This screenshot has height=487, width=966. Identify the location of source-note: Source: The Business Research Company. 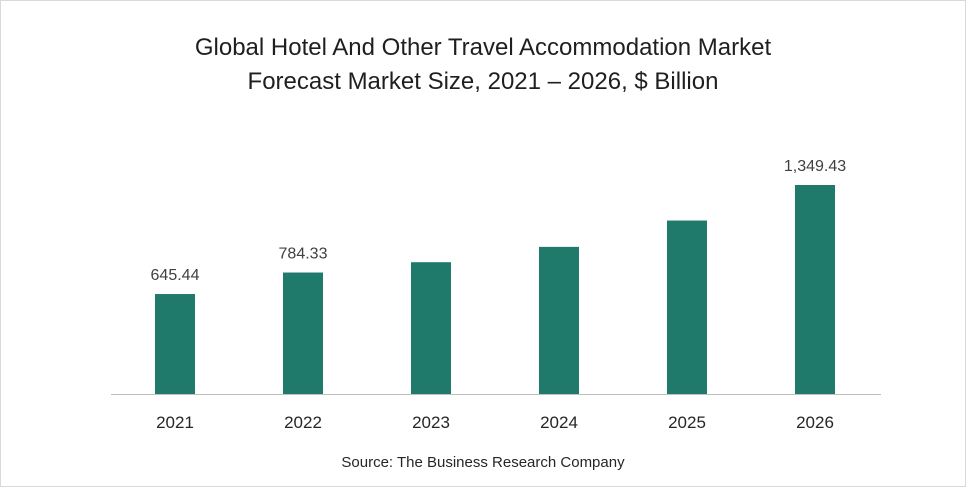
(483, 462).